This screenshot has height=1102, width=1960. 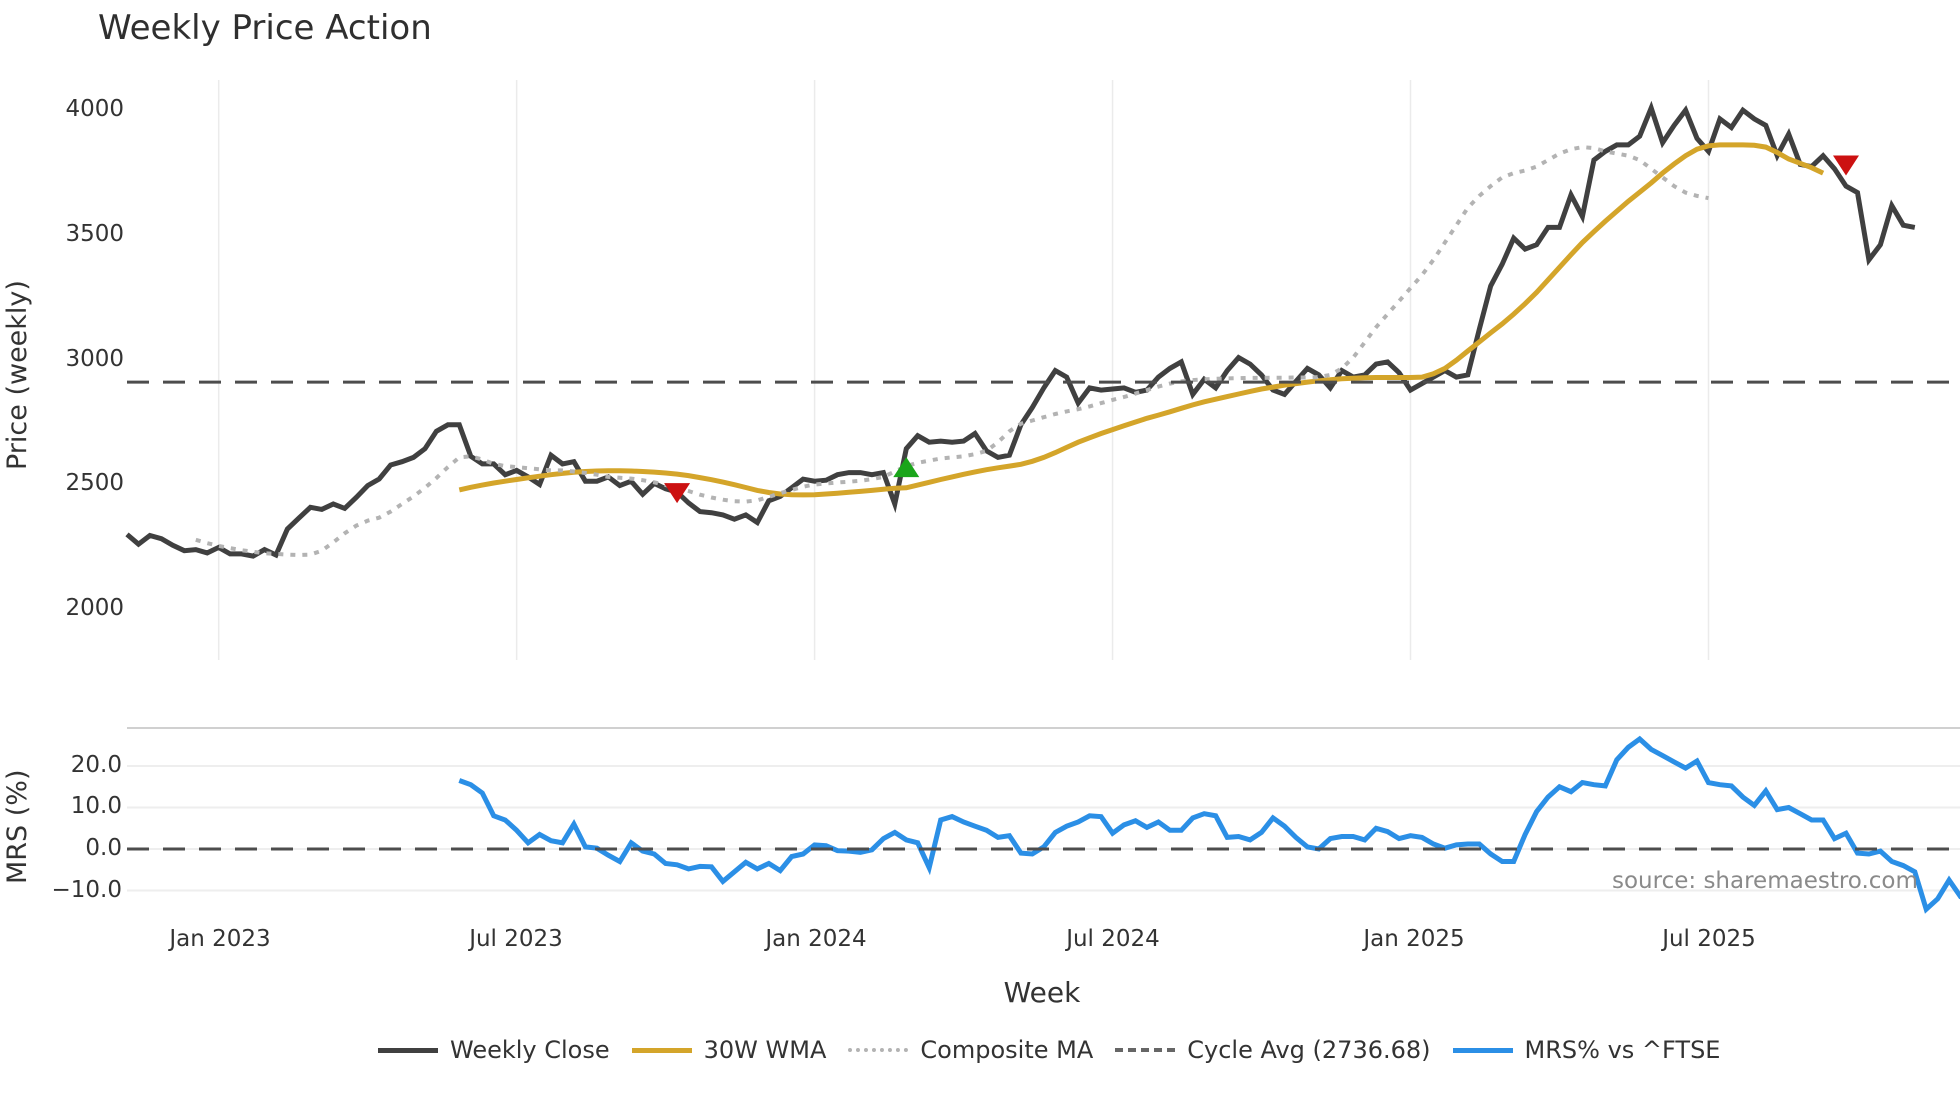 I want to click on legend-item-mrs: MRS% vs ^FTSE, so click(x=1586, y=1050).